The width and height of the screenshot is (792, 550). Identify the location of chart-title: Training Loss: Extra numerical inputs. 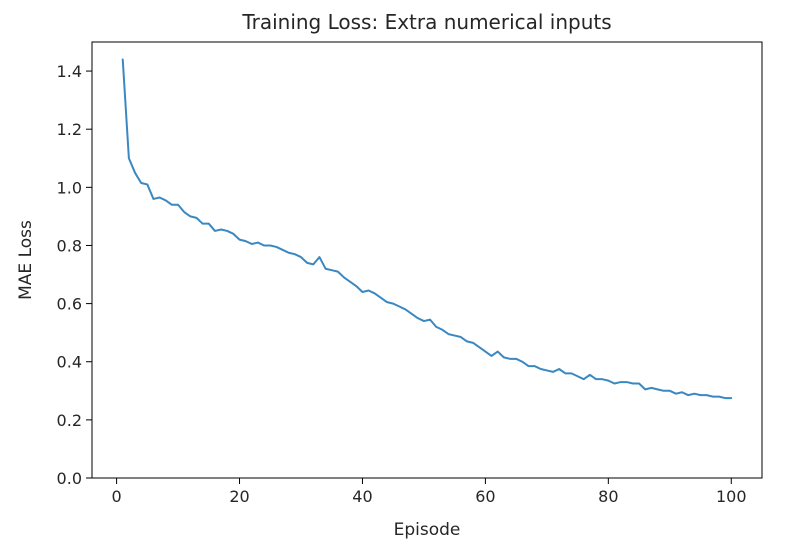
(426, 22).